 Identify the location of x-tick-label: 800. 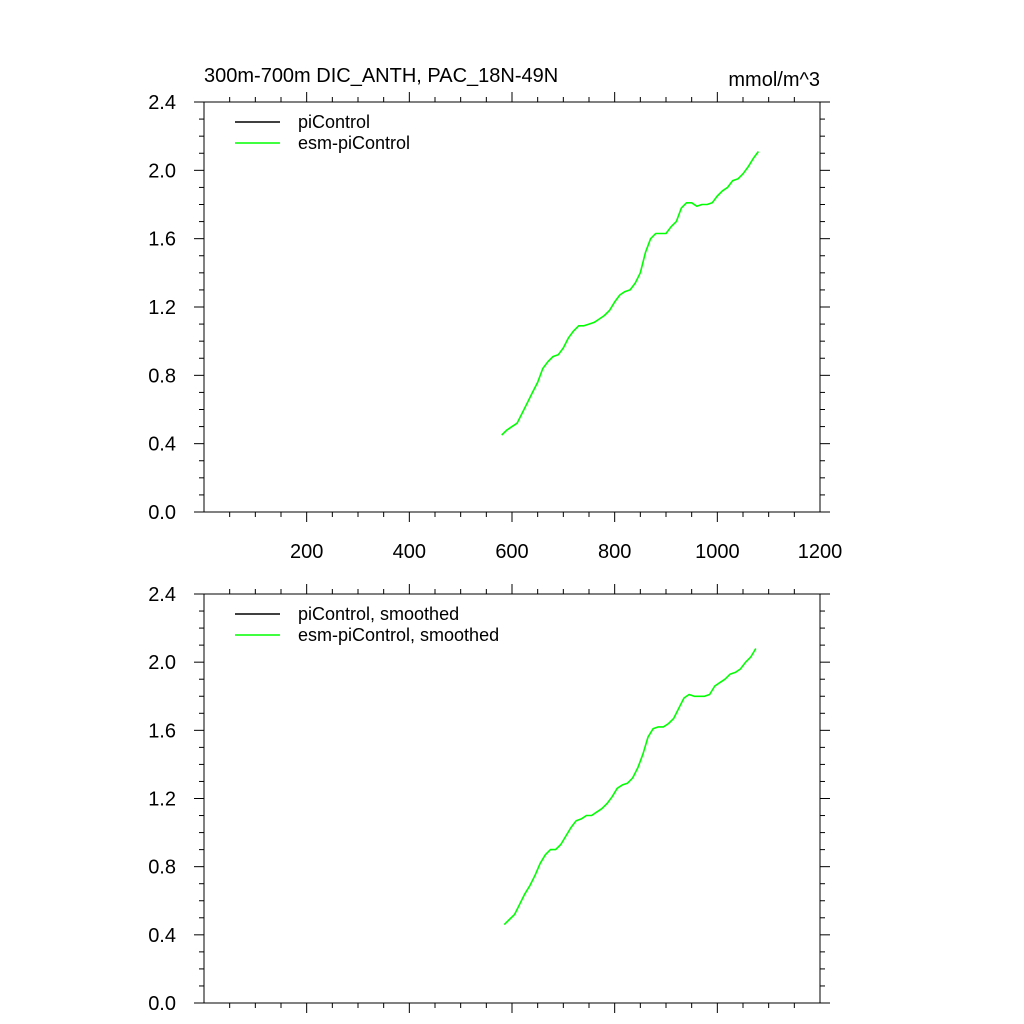
(614, 552).